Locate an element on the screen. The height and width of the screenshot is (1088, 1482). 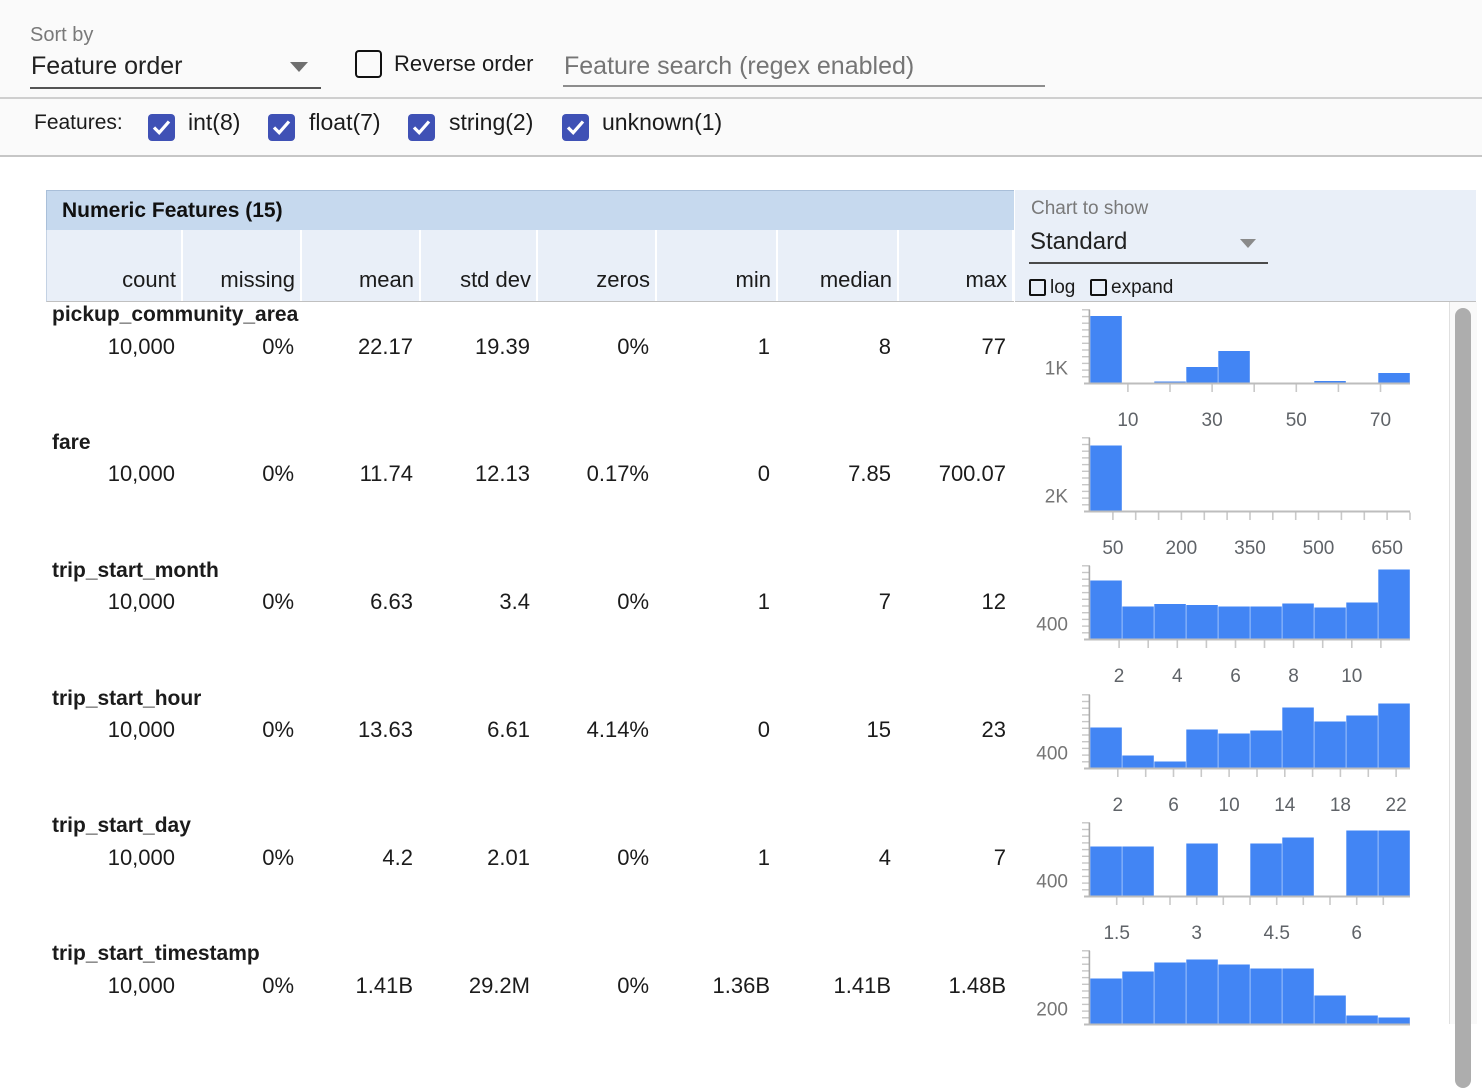
svg-text: 4.5 is located at coordinates (1276, 933).